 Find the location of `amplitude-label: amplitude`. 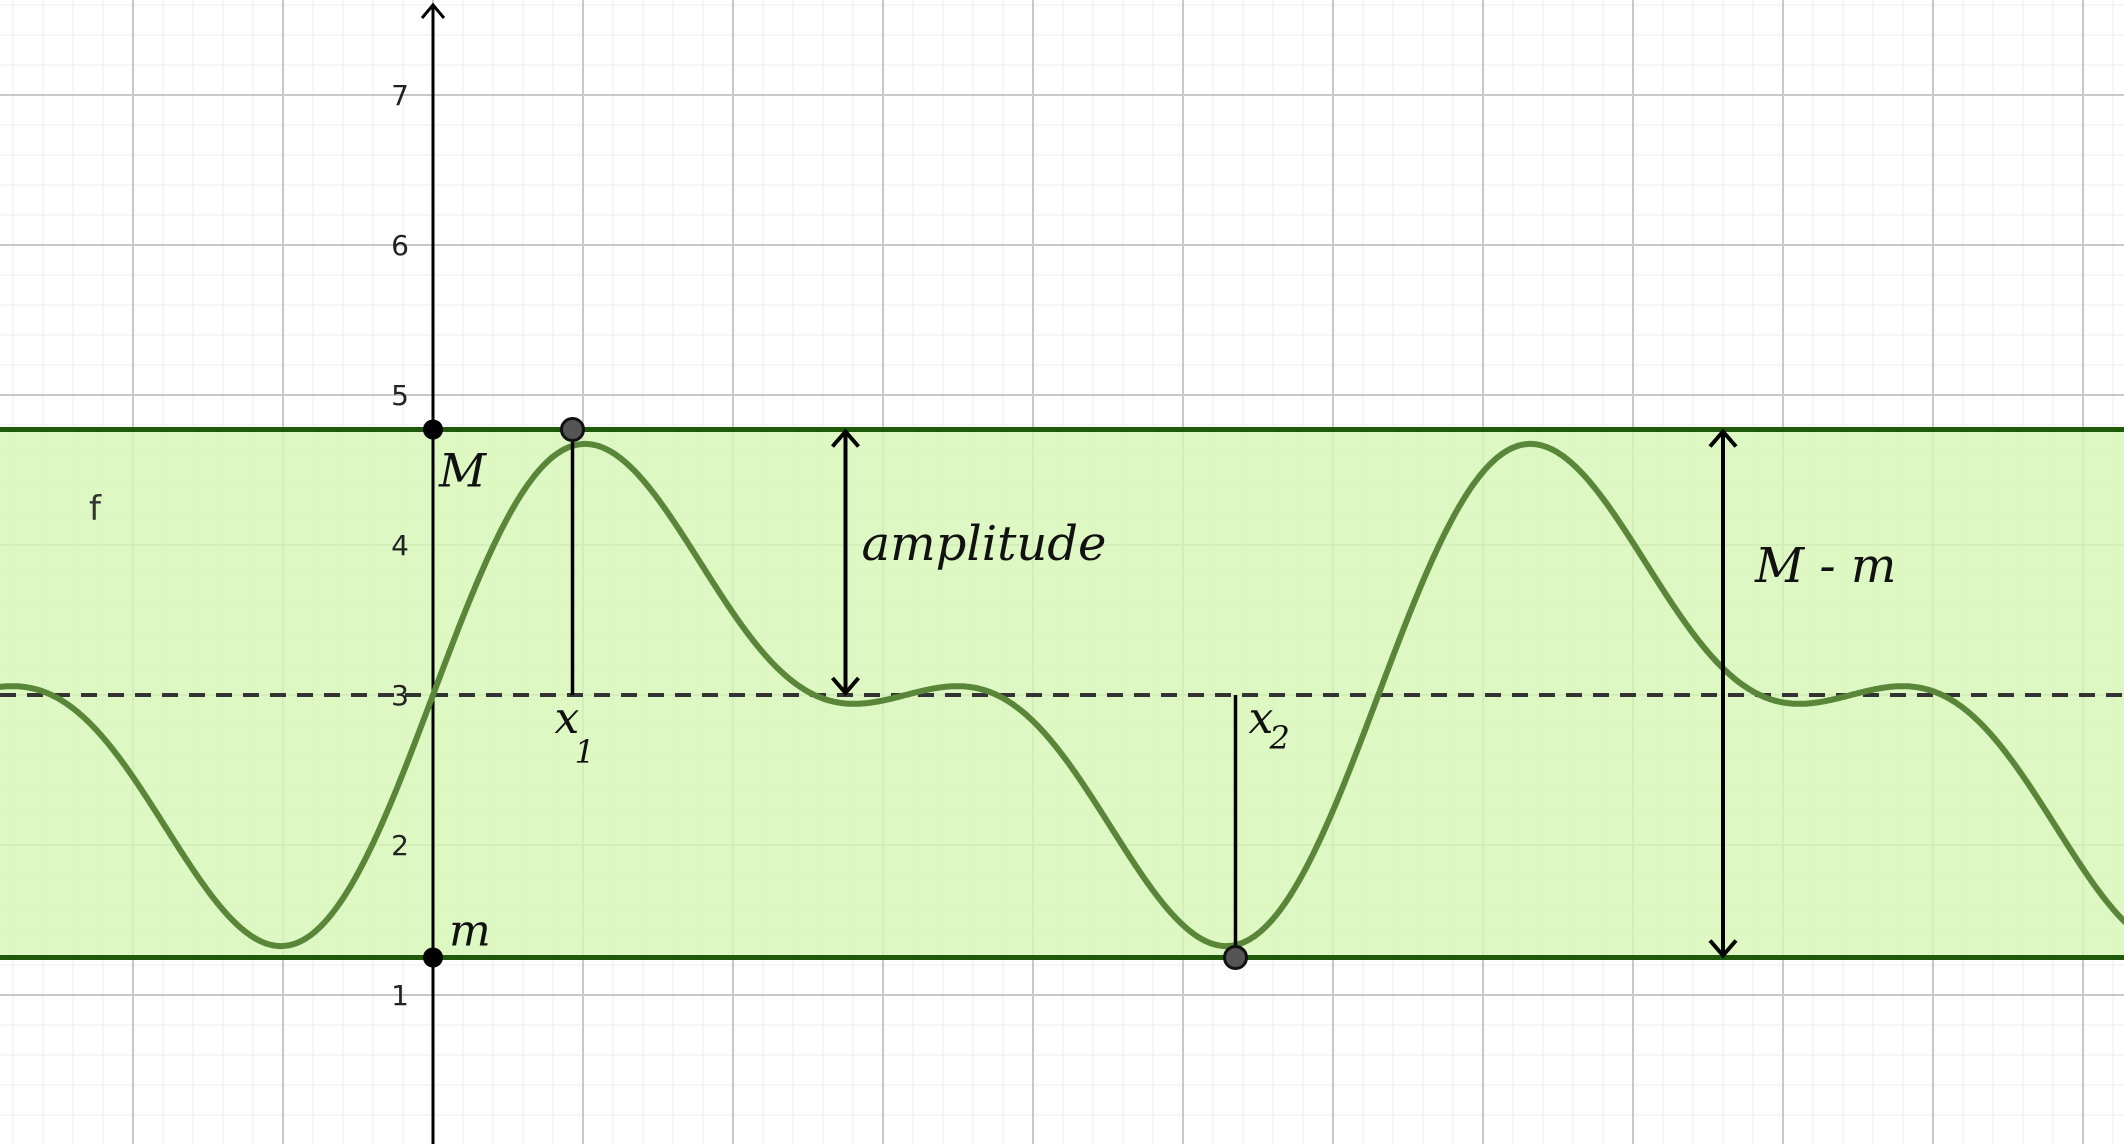

amplitude-label: amplitude is located at coordinates (984, 544).